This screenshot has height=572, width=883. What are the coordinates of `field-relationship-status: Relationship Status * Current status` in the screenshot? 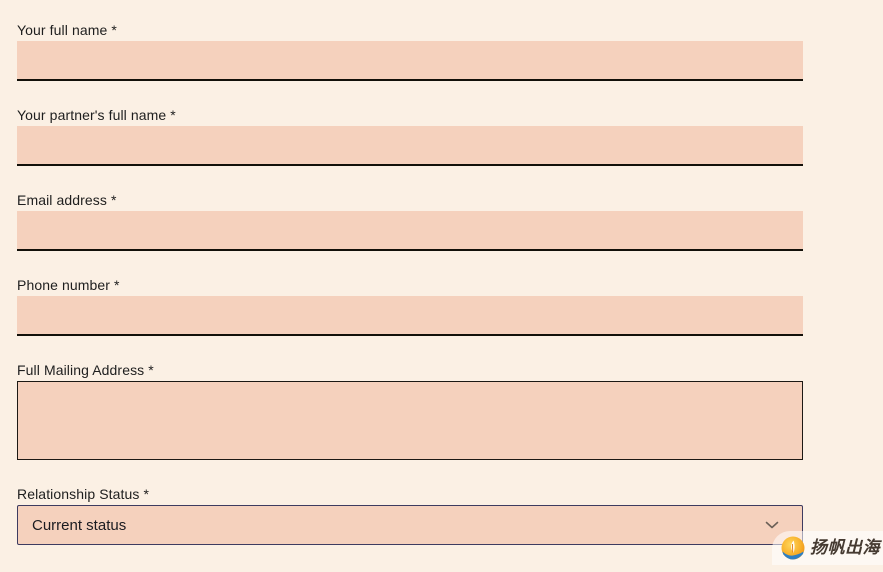 It's located at (410, 516).